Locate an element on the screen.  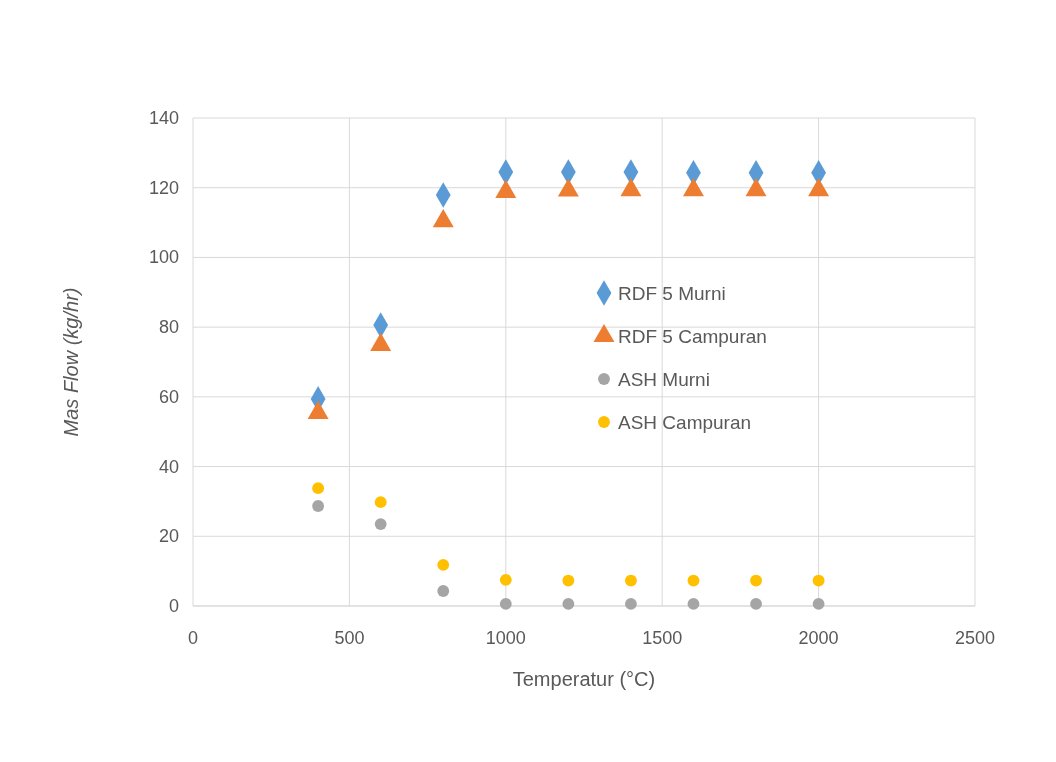
x-tick-label: 0 is located at coordinates (193, 638).